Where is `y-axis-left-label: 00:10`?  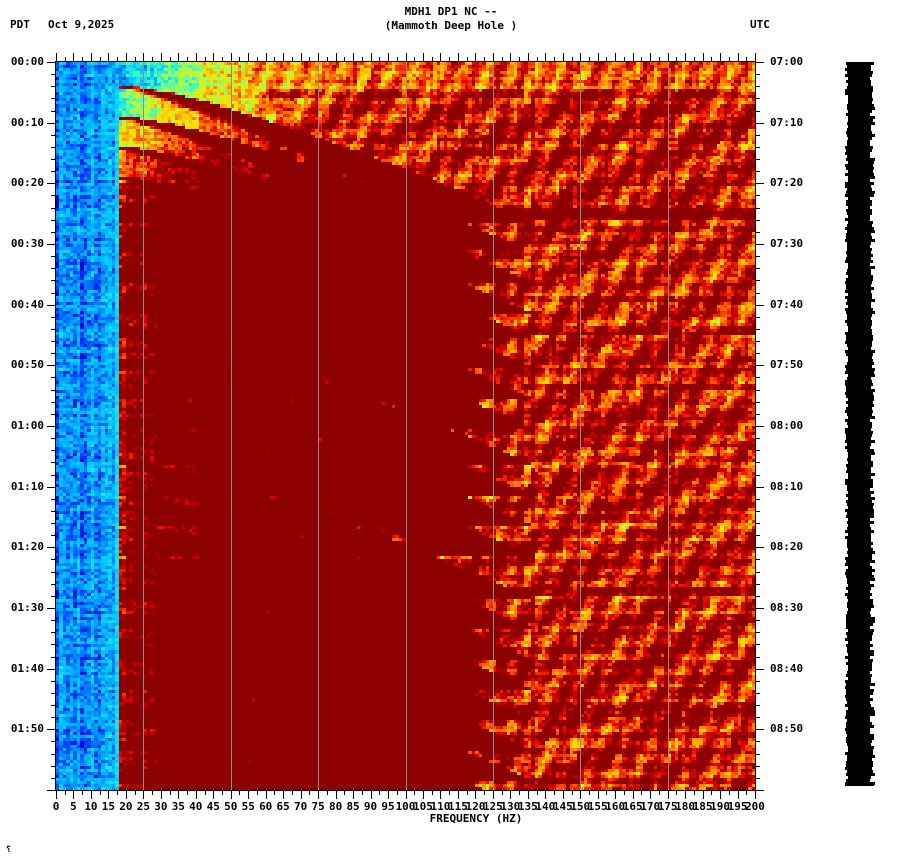 y-axis-left-label: 00:10 is located at coordinates (27, 122).